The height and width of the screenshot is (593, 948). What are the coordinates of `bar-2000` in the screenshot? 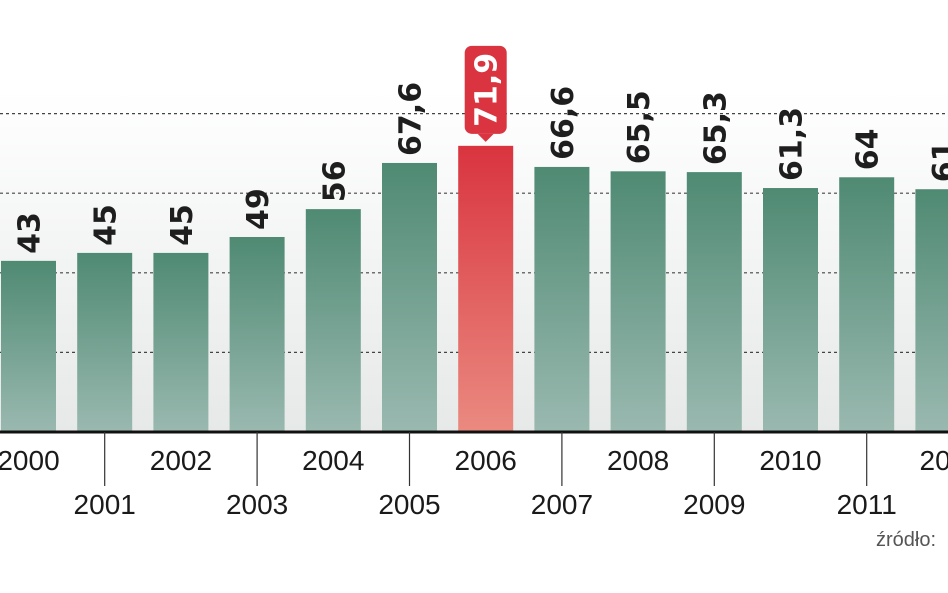 It's located at (28, 346).